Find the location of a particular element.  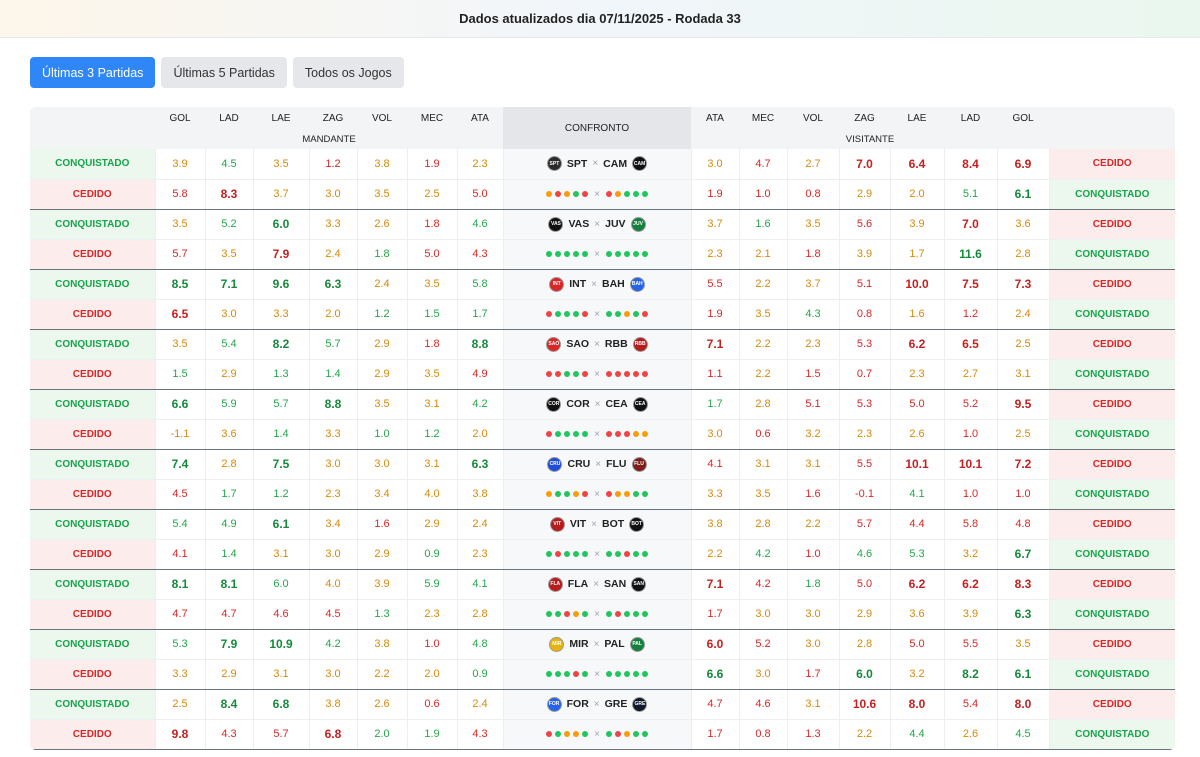

away-value-zag: 5.5 is located at coordinates (864, 464).